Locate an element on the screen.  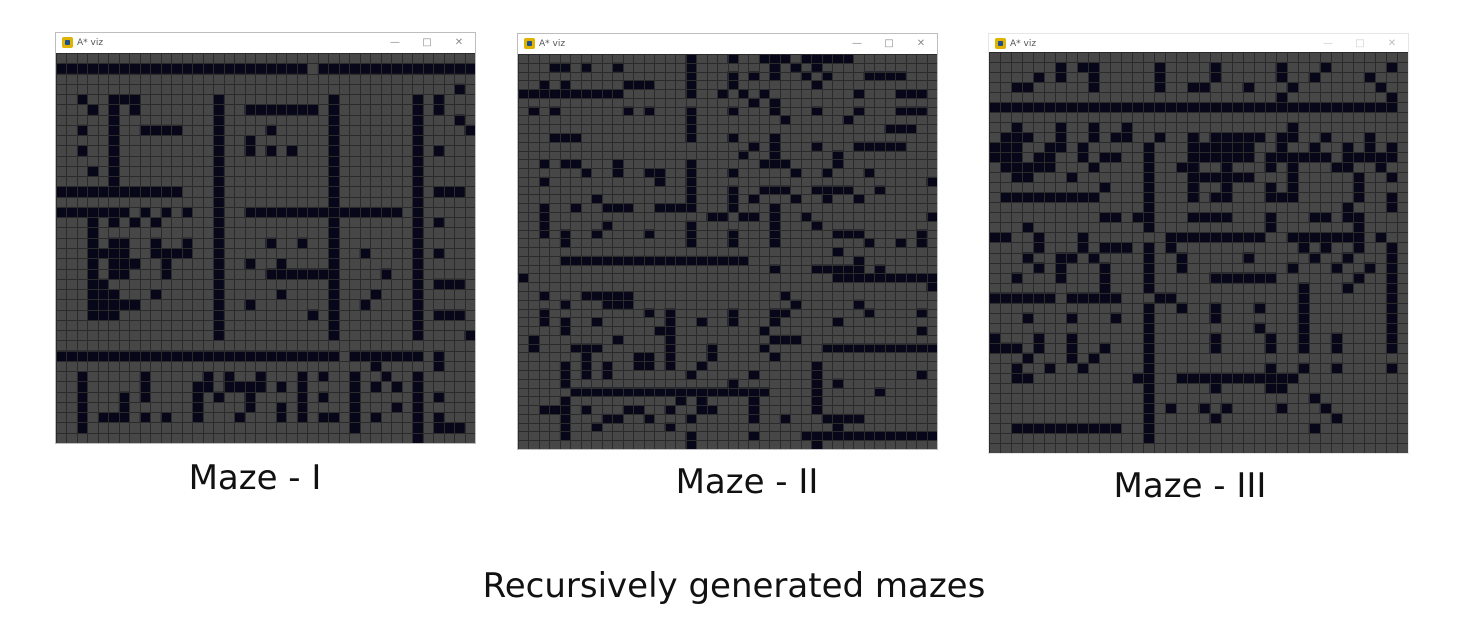
pygame-icon is located at coordinates (1000, 43).